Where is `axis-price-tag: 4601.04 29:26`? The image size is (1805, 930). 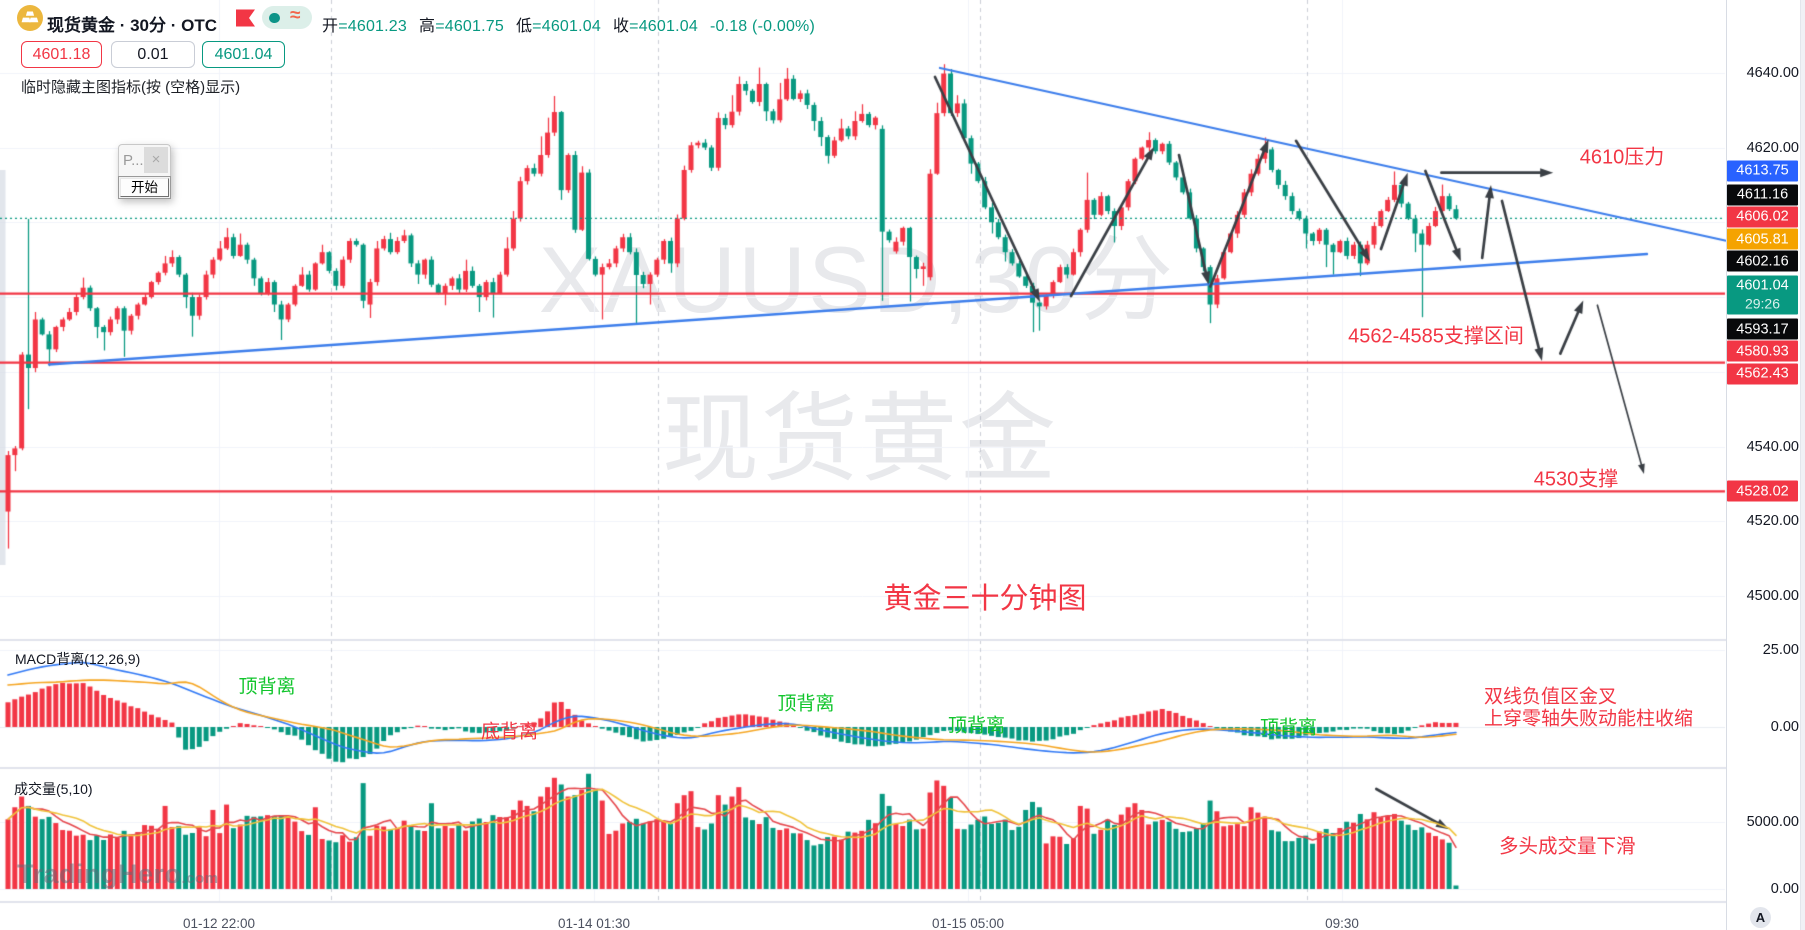
axis-price-tag: 4601.04 29:26 is located at coordinates (1762, 294).